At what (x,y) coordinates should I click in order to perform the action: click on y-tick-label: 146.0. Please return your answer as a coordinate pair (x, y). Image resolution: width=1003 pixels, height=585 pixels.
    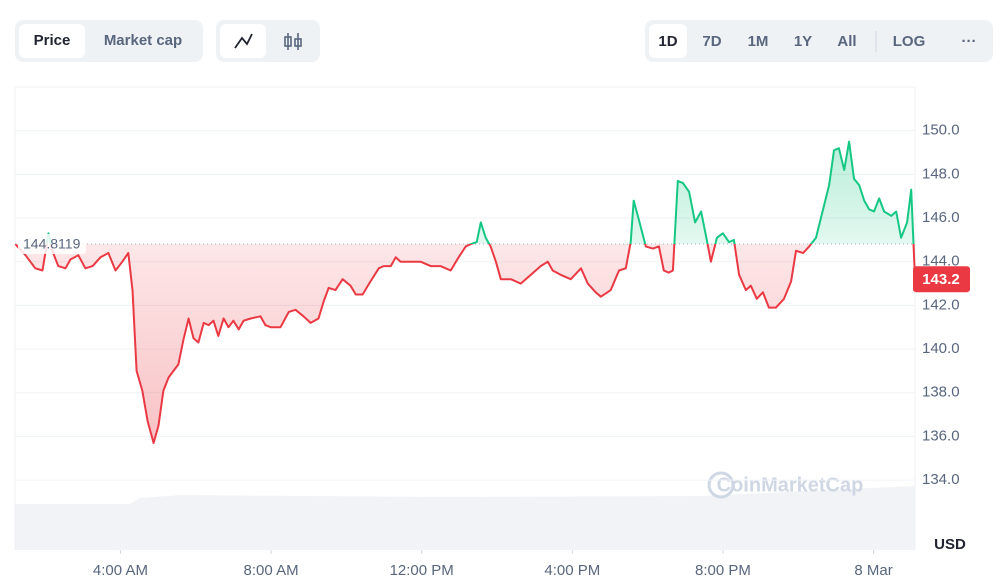
    Looking at the image, I should click on (941, 217).